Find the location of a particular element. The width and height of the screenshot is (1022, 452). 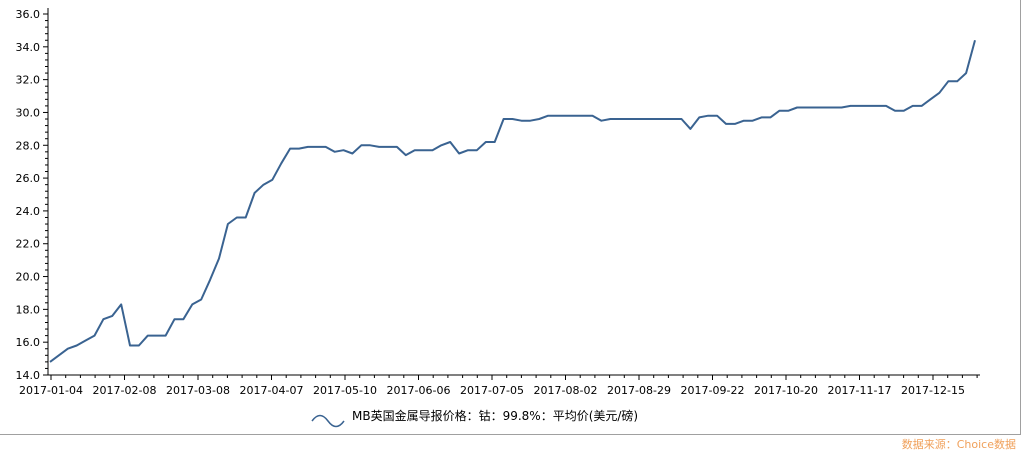

x-tick-label: 2017-11-17 is located at coordinates (860, 390).